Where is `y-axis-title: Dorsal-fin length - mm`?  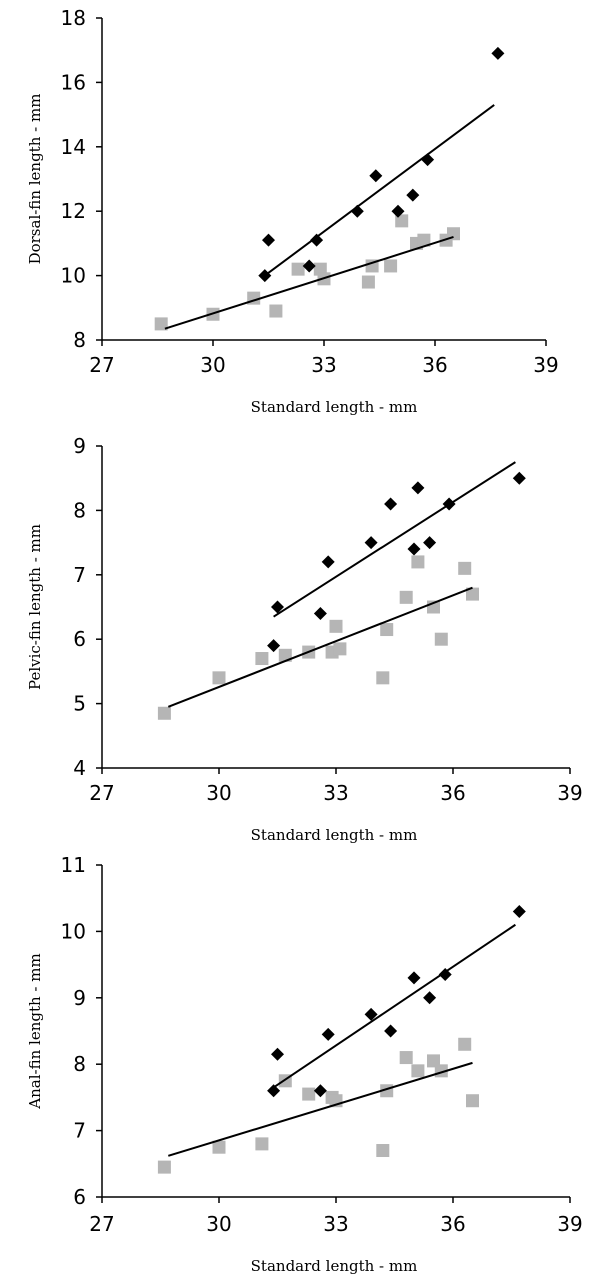 y-axis-title: Dorsal-fin length - mm is located at coordinates (35, 179).